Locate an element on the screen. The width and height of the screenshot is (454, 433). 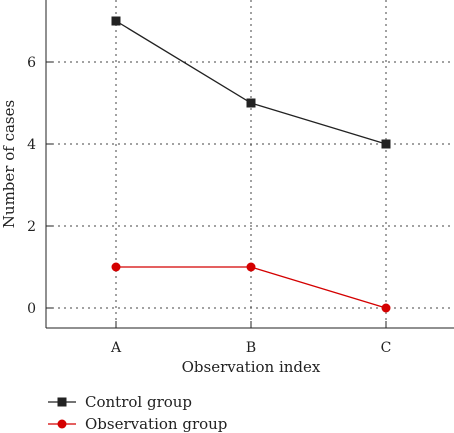
legend: Control group Observation group is located at coordinates (137, 413).